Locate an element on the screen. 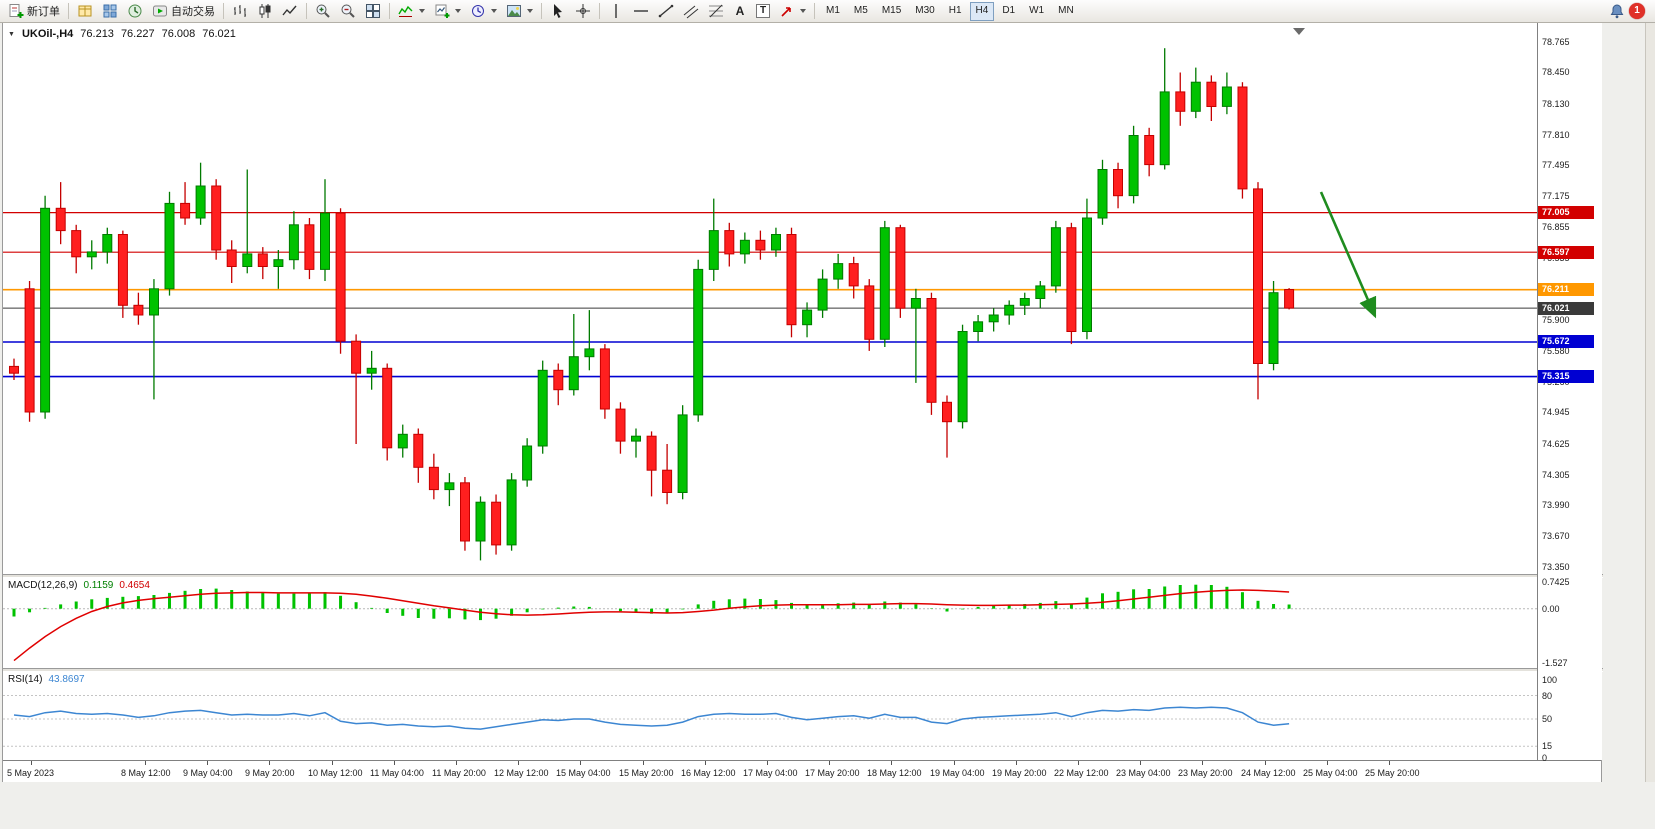  time-axis-label: 12 May 12:00 is located at coordinates (521, 773).